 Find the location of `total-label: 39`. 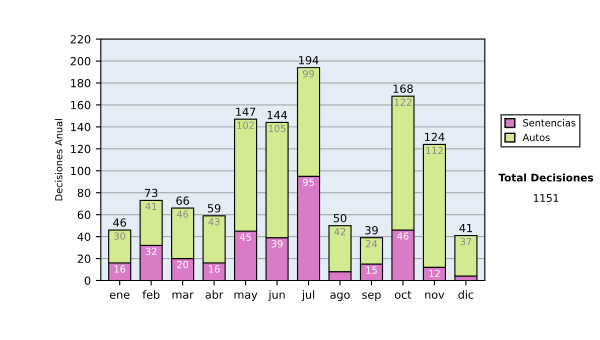

total-label: 39 is located at coordinates (371, 230).